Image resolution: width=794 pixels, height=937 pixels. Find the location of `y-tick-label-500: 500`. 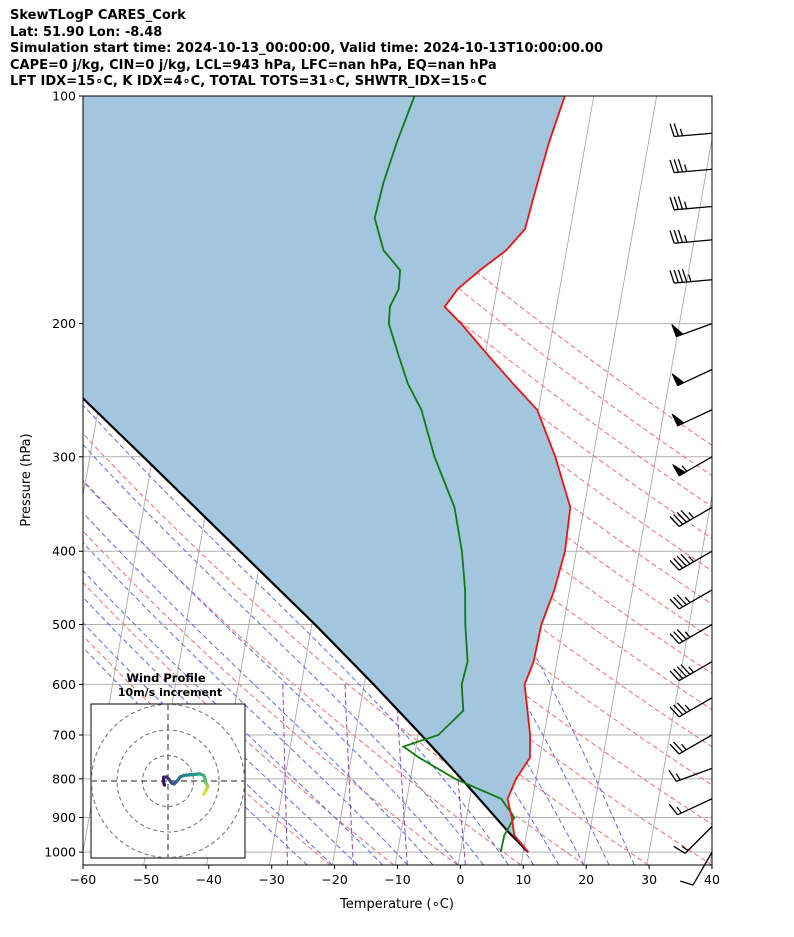

y-tick-label-500: 500 is located at coordinates (64, 624).